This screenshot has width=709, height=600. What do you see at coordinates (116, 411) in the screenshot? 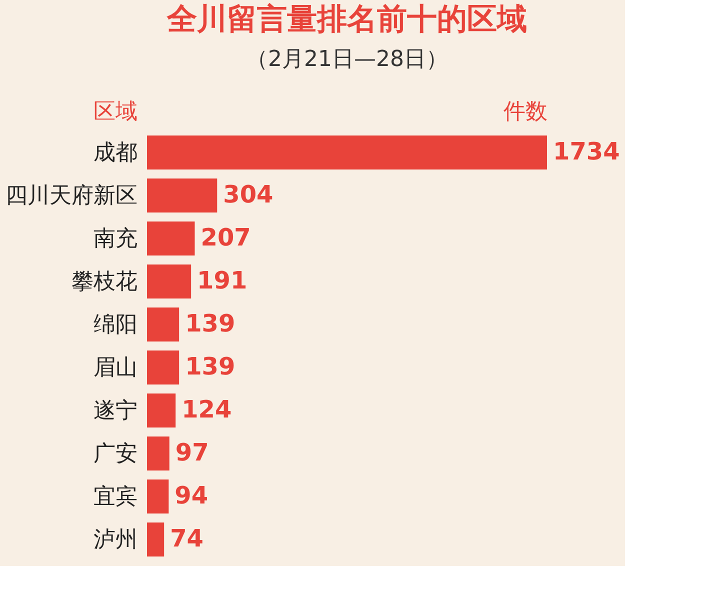
I see `y-tick-label: 遂宁` at bounding box center [116, 411].